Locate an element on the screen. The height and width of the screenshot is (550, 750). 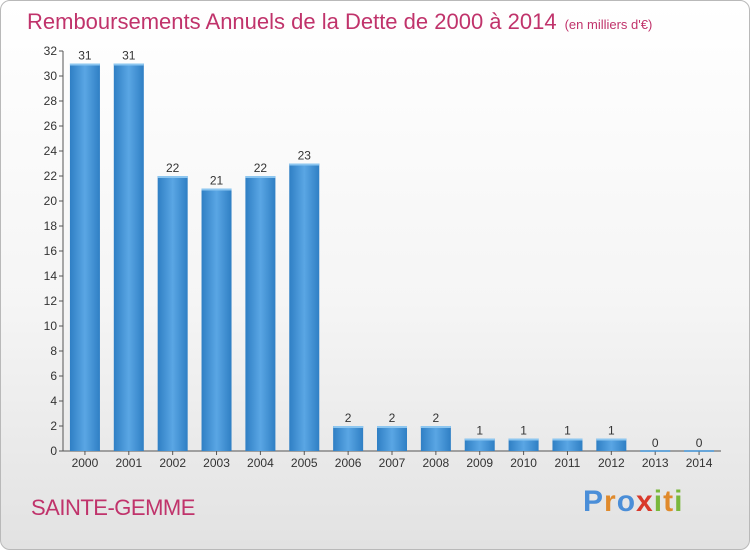
x-tick-label: 2000 is located at coordinates (85, 463).